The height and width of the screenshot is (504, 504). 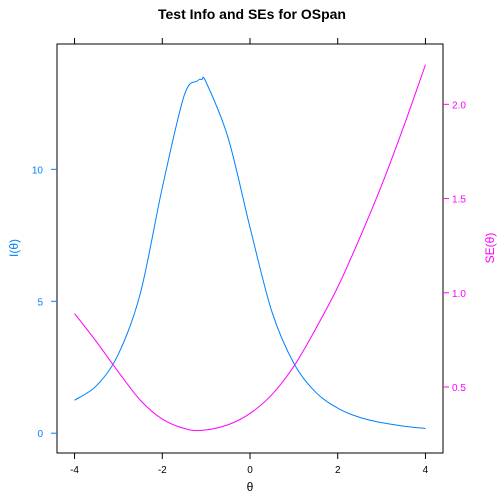 What do you see at coordinates (250, 470) in the screenshot?
I see `x-tick-label: 0` at bounding box center [250, 470].